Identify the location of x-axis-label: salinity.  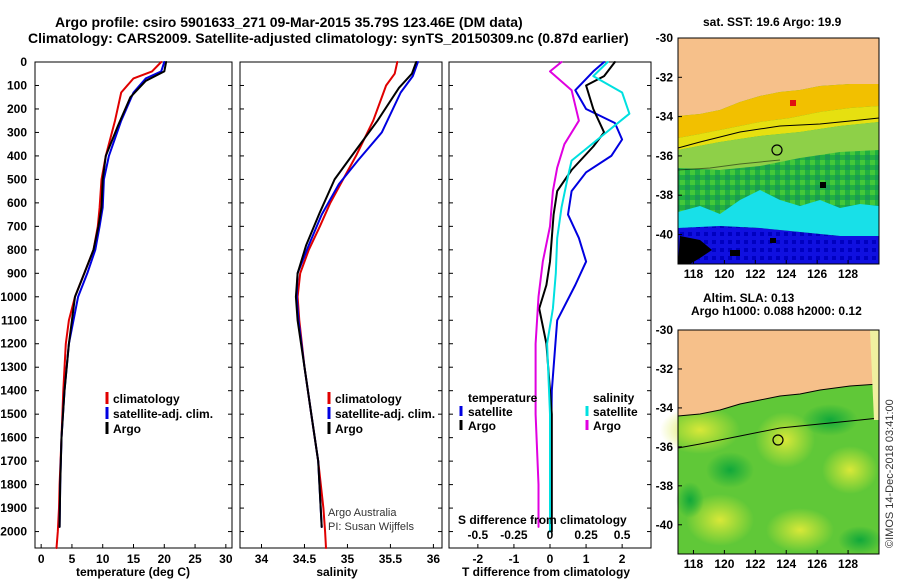
(337, 572).